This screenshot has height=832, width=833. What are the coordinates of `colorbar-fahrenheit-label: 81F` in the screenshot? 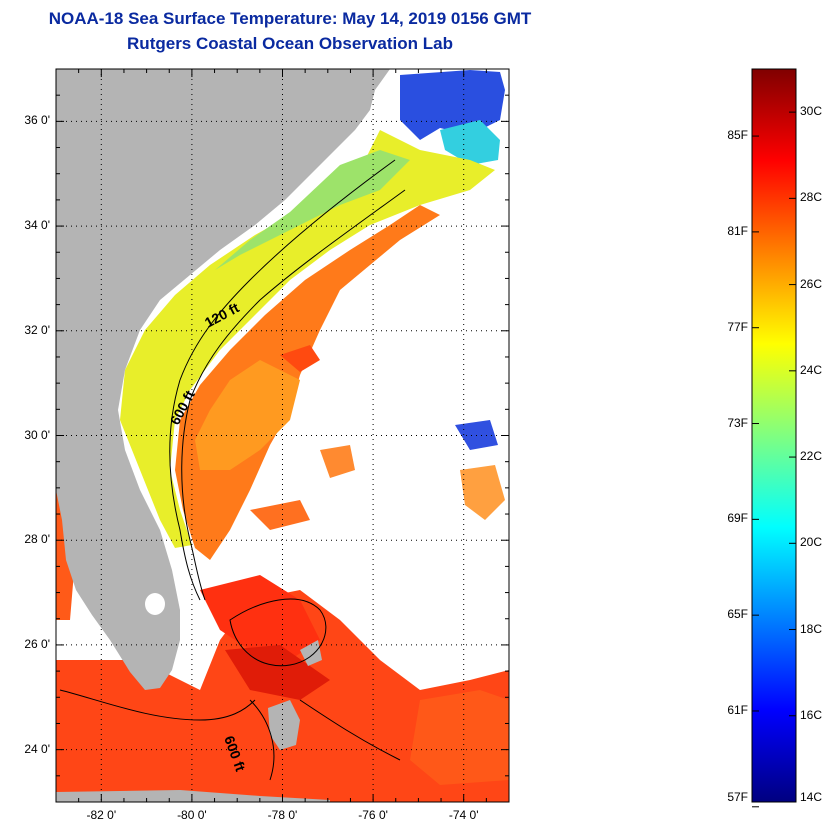 It's located at (737, 230).